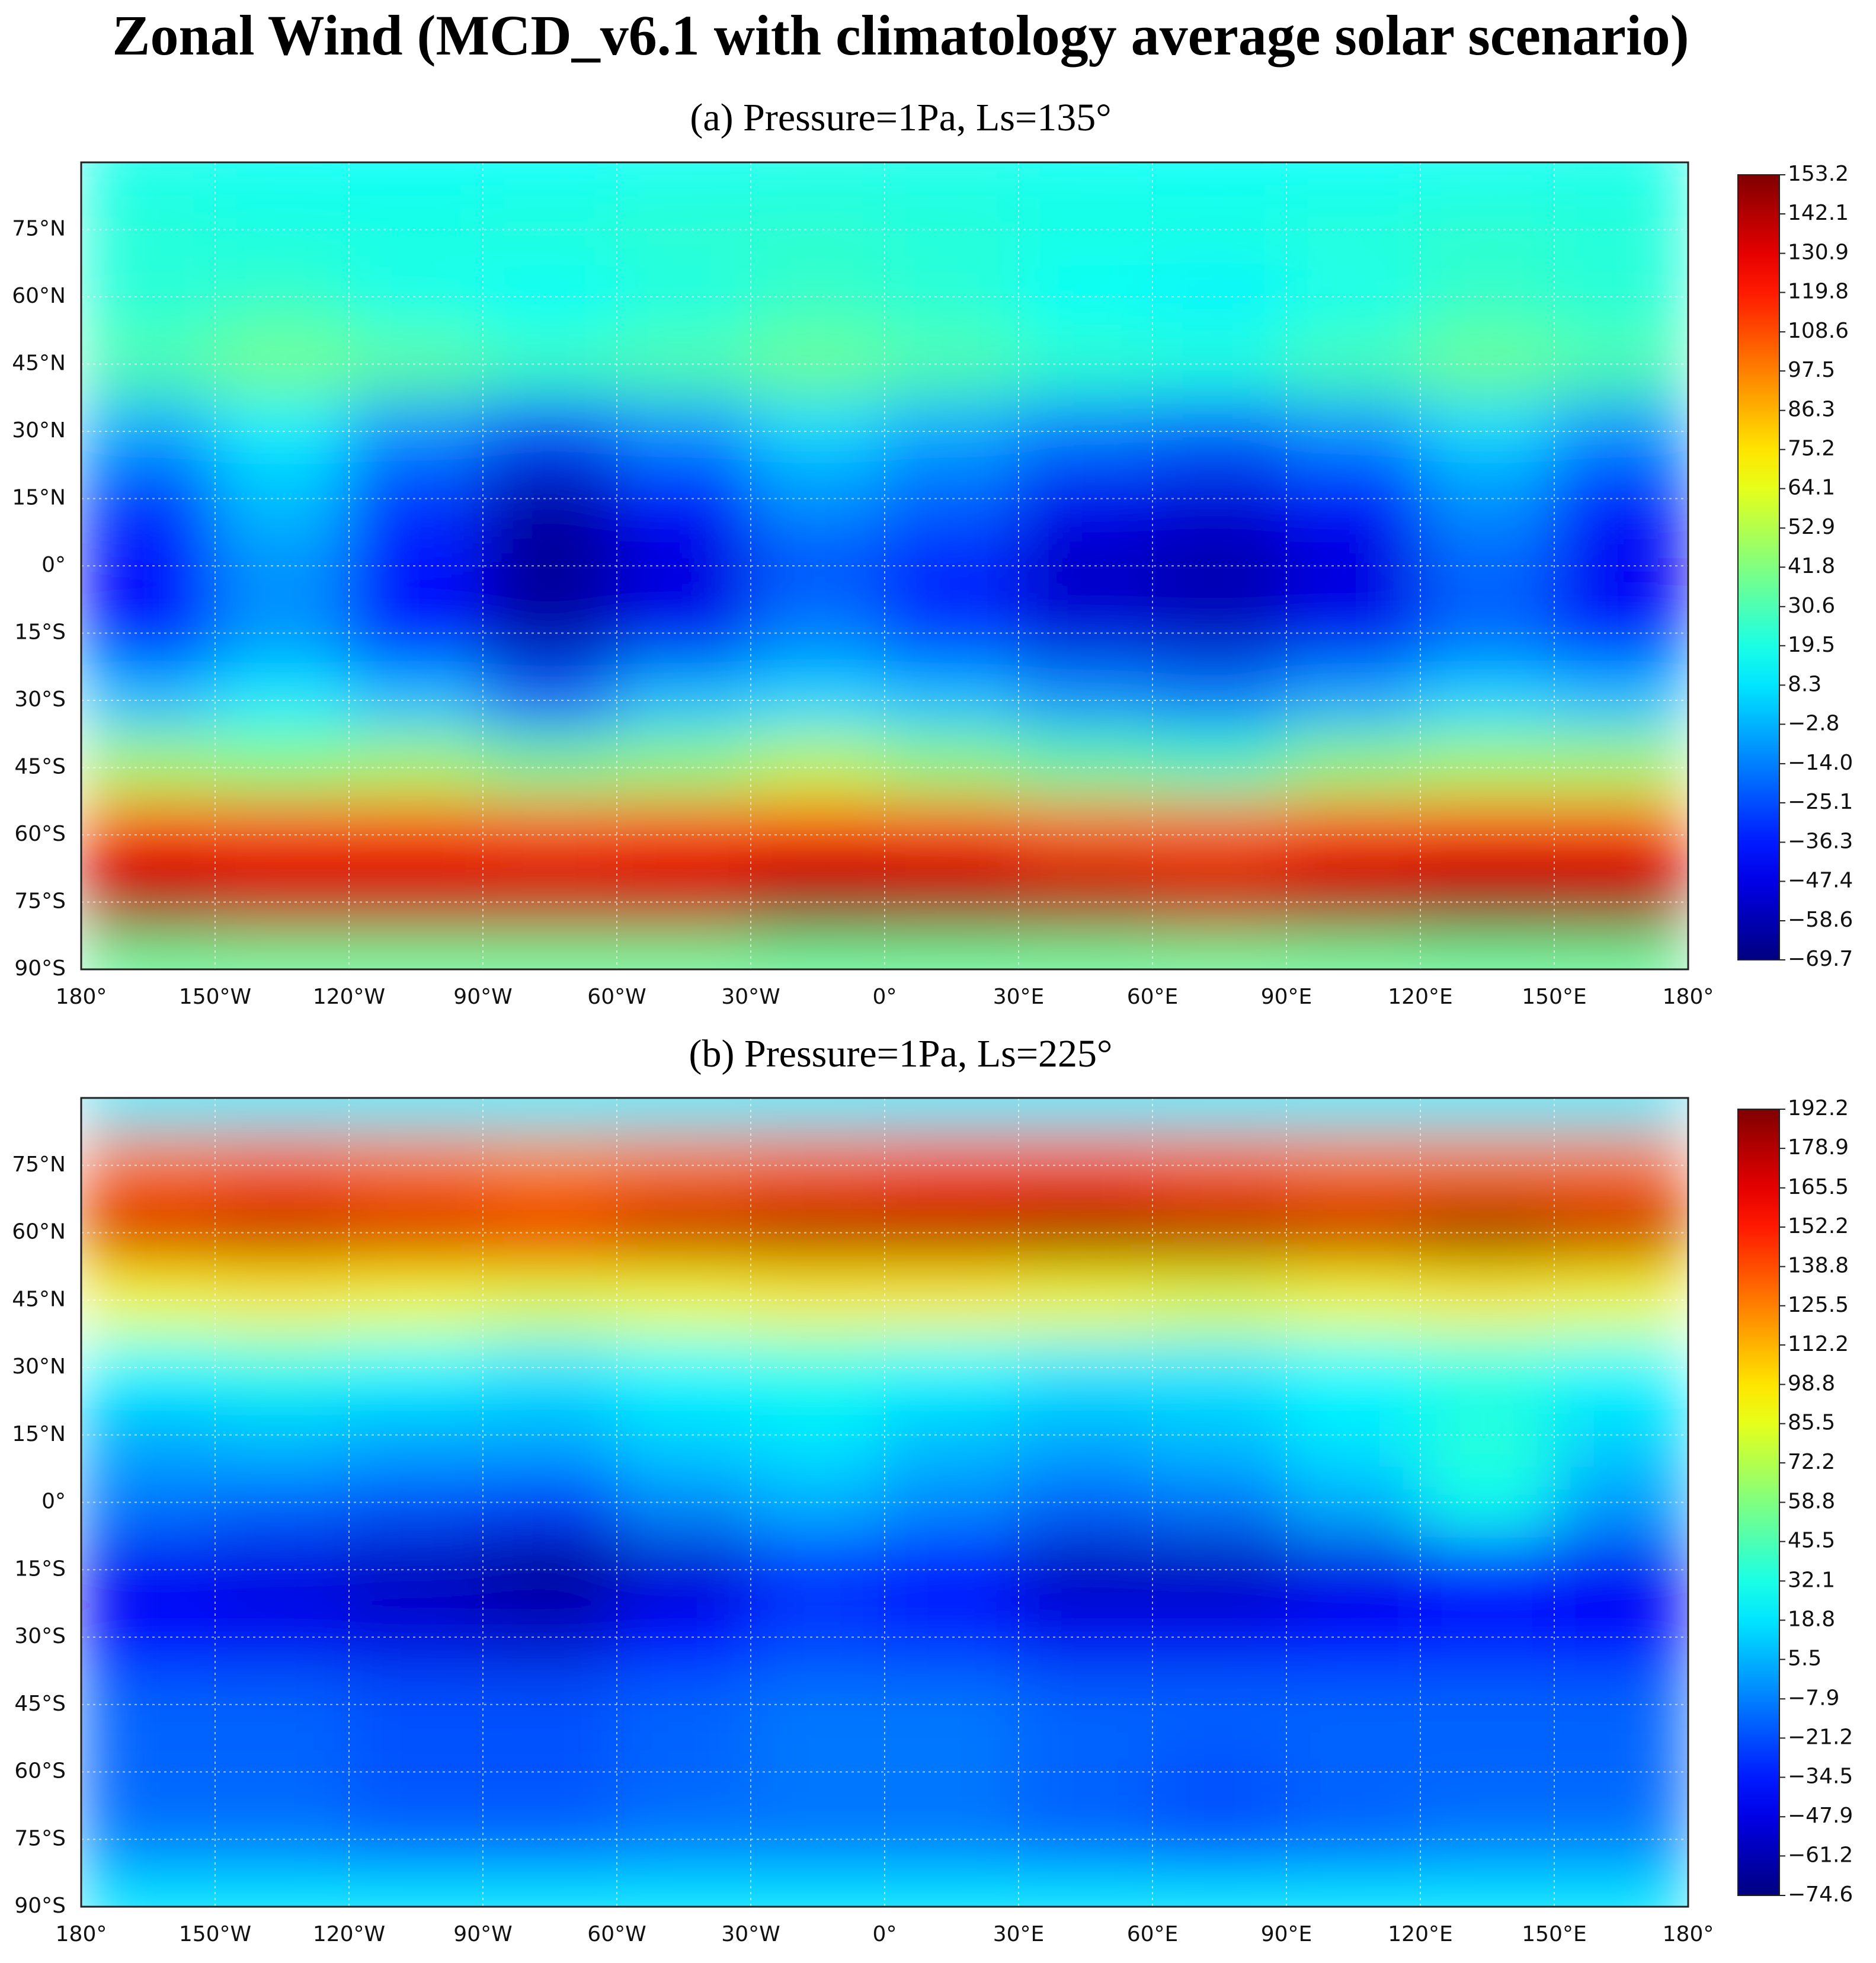 The width and height of the screenshot is (1876, 1963). What do you see at coordinates (1818, 1266) in the screenshot?
I see `colorbar-tick-label: 138.8` at bounding box center [1818, 1266].